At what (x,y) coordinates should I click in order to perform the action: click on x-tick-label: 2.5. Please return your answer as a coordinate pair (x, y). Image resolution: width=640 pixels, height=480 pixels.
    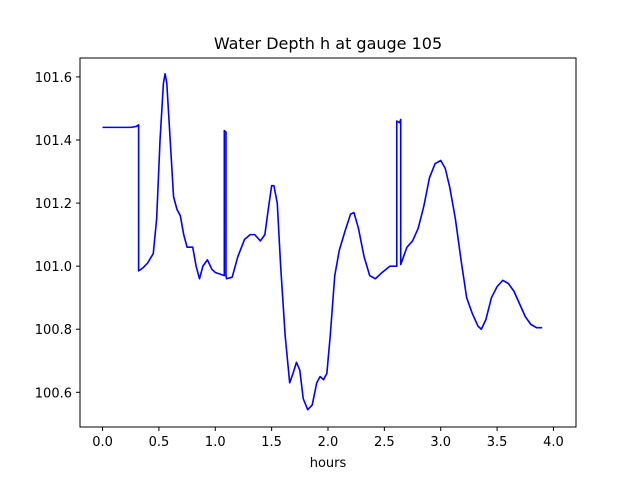
    Looking at the image, I should click on (384, 442).